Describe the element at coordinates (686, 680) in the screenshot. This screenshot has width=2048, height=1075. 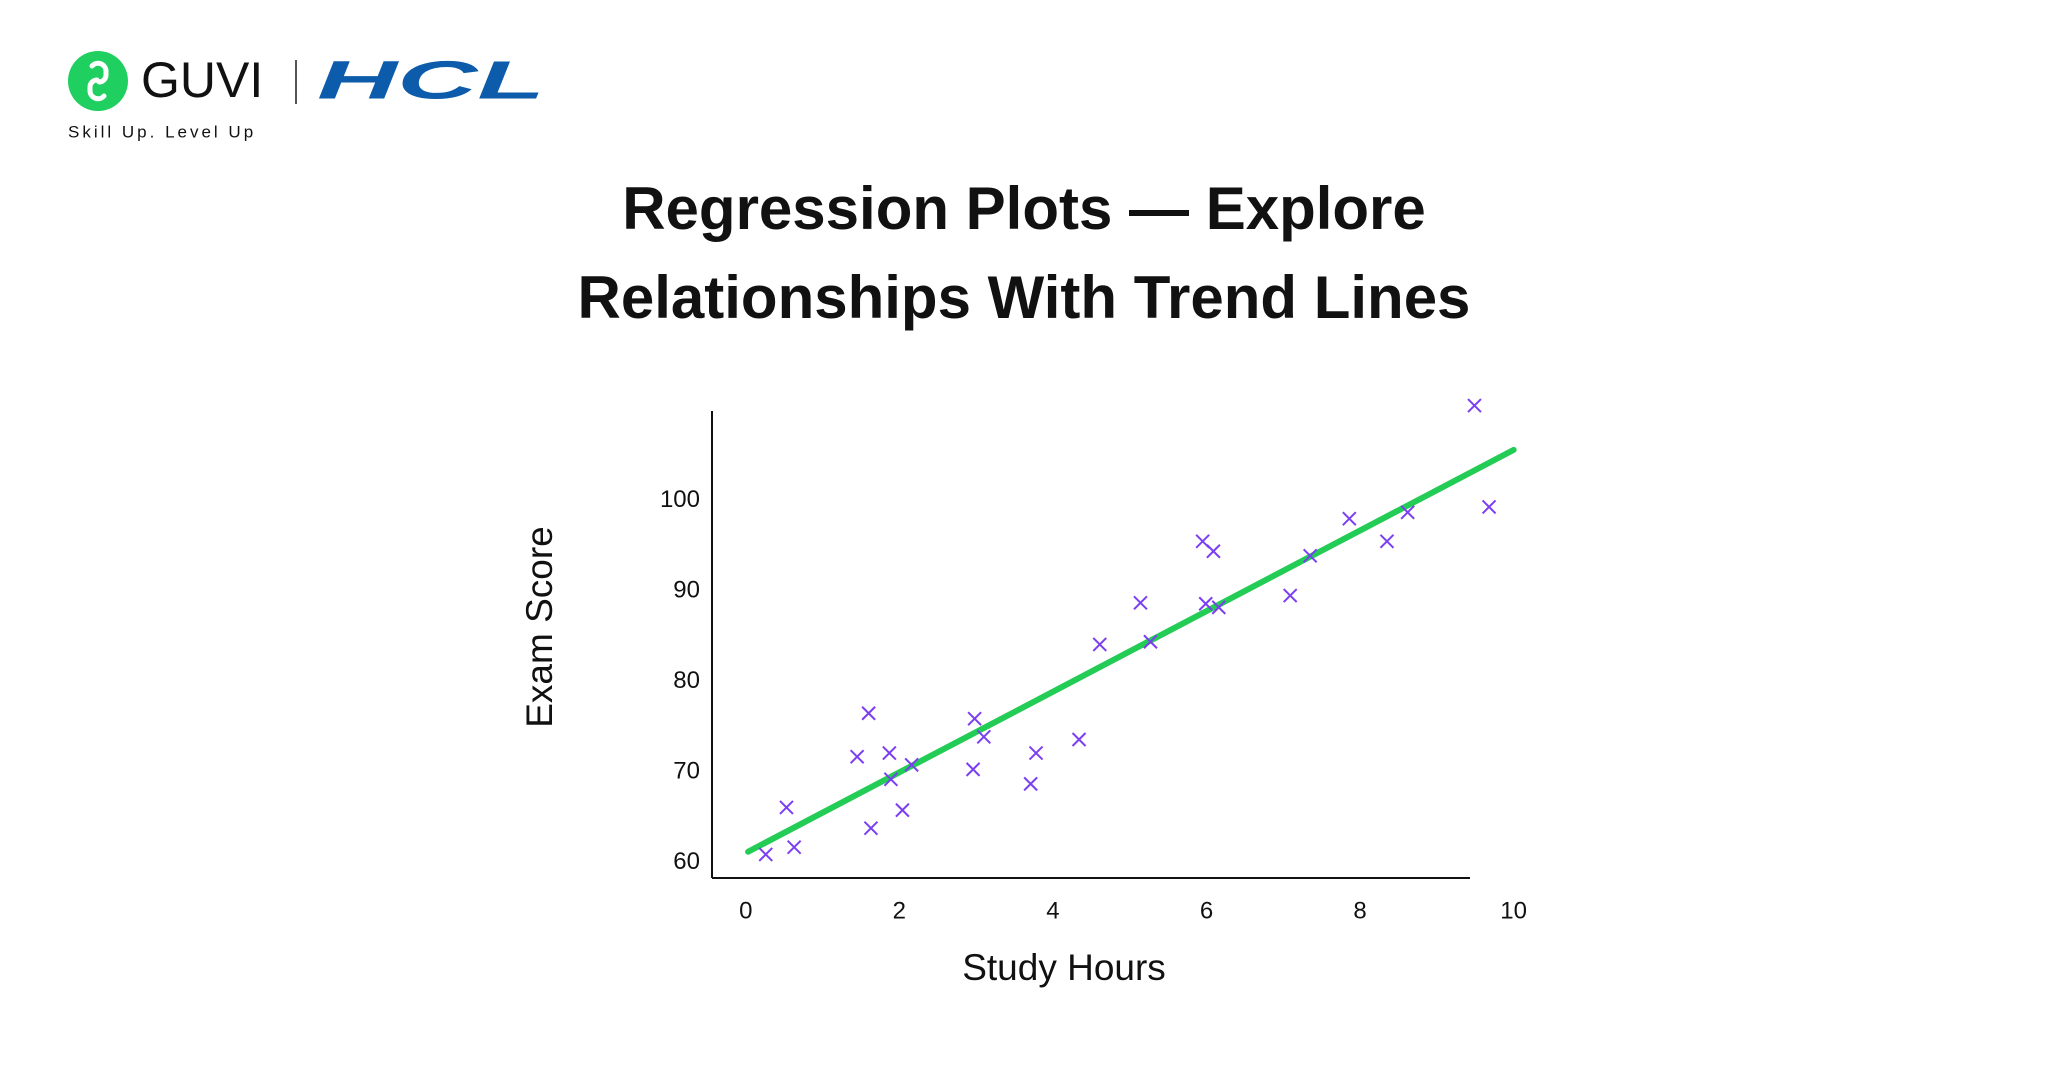
I see `y-tick-label: 80` at that location.